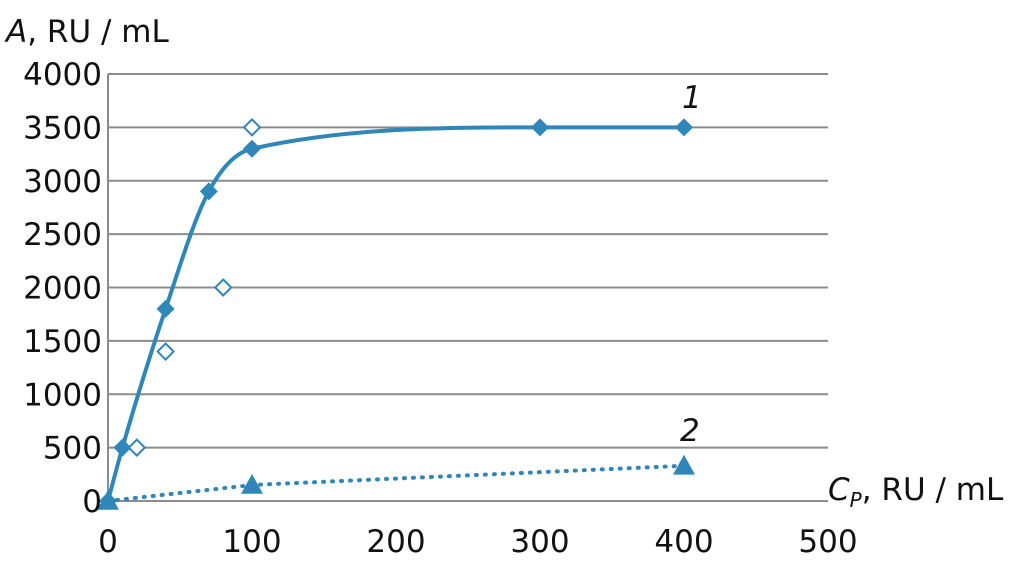  I want to click on series-2-label: 2, so click(690, 431).